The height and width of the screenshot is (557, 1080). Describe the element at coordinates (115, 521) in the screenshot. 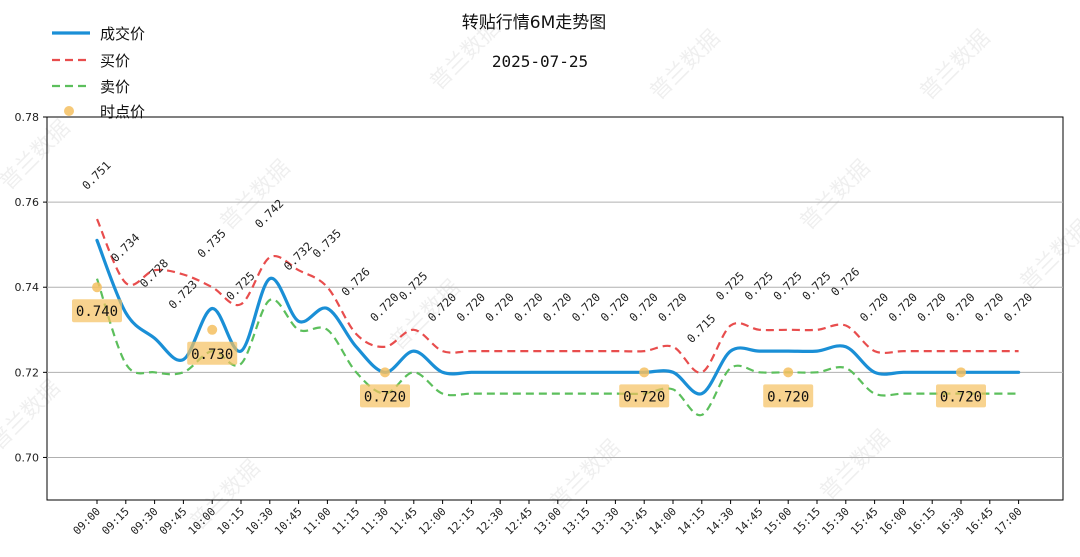

I see `x-tick-label: 09:15` at that location.